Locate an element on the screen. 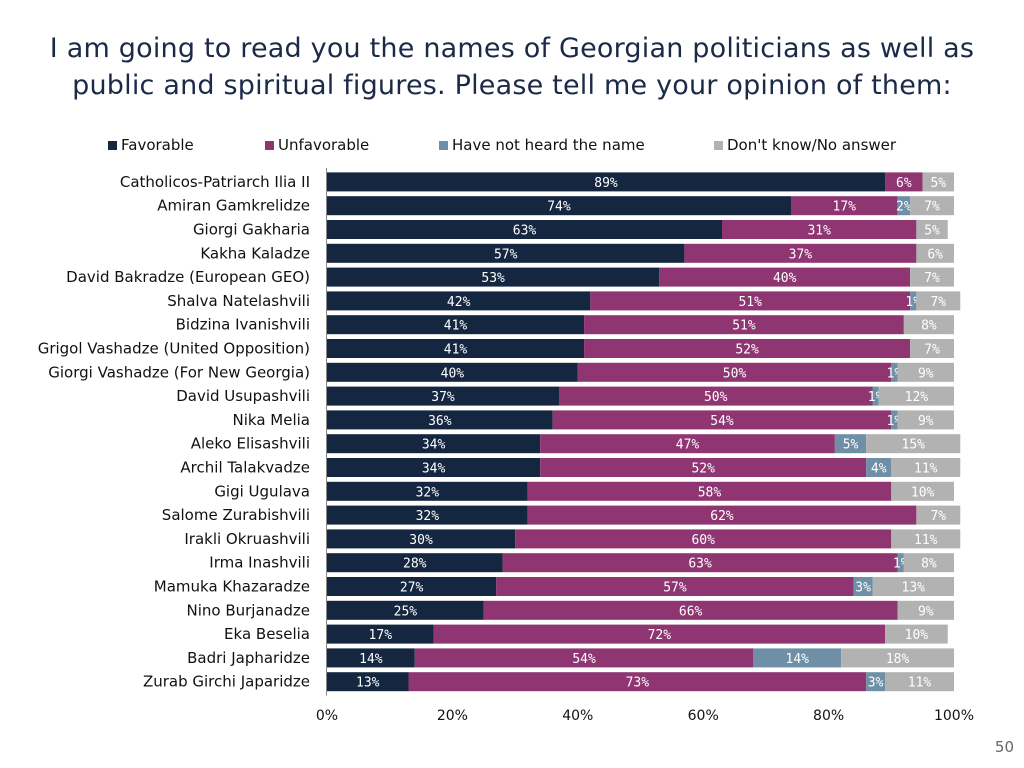  bar-dont_know-irakli-okruashvili is located at coordinates (926, 539).